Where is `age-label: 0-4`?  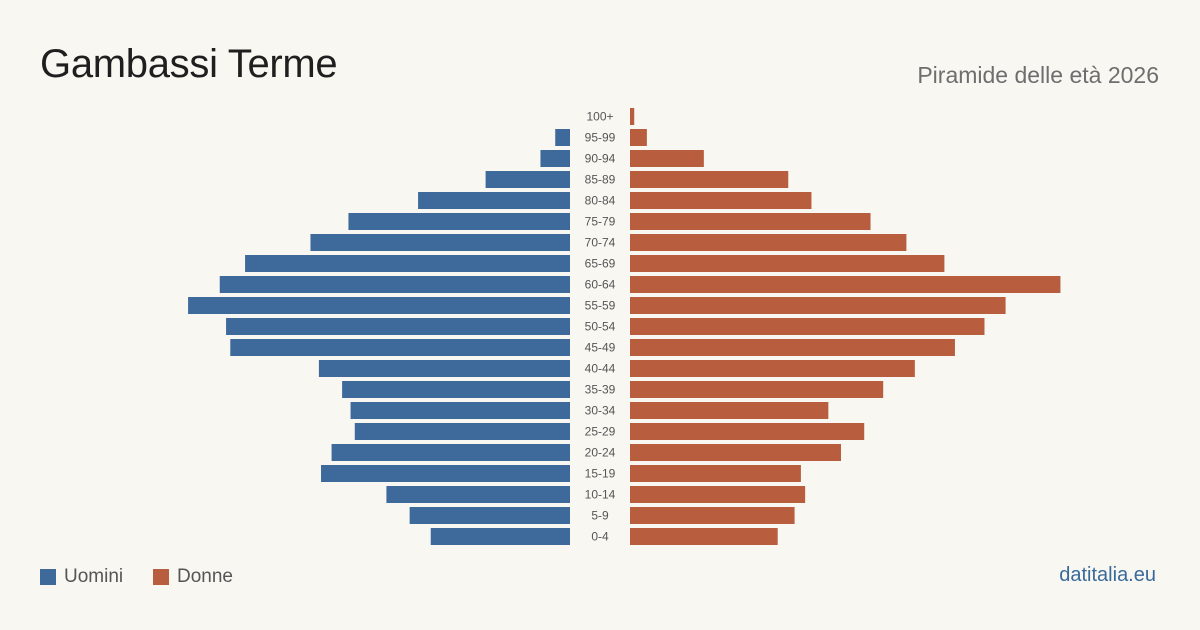
age-label: 0-4 is located at coordinates (600, 537).